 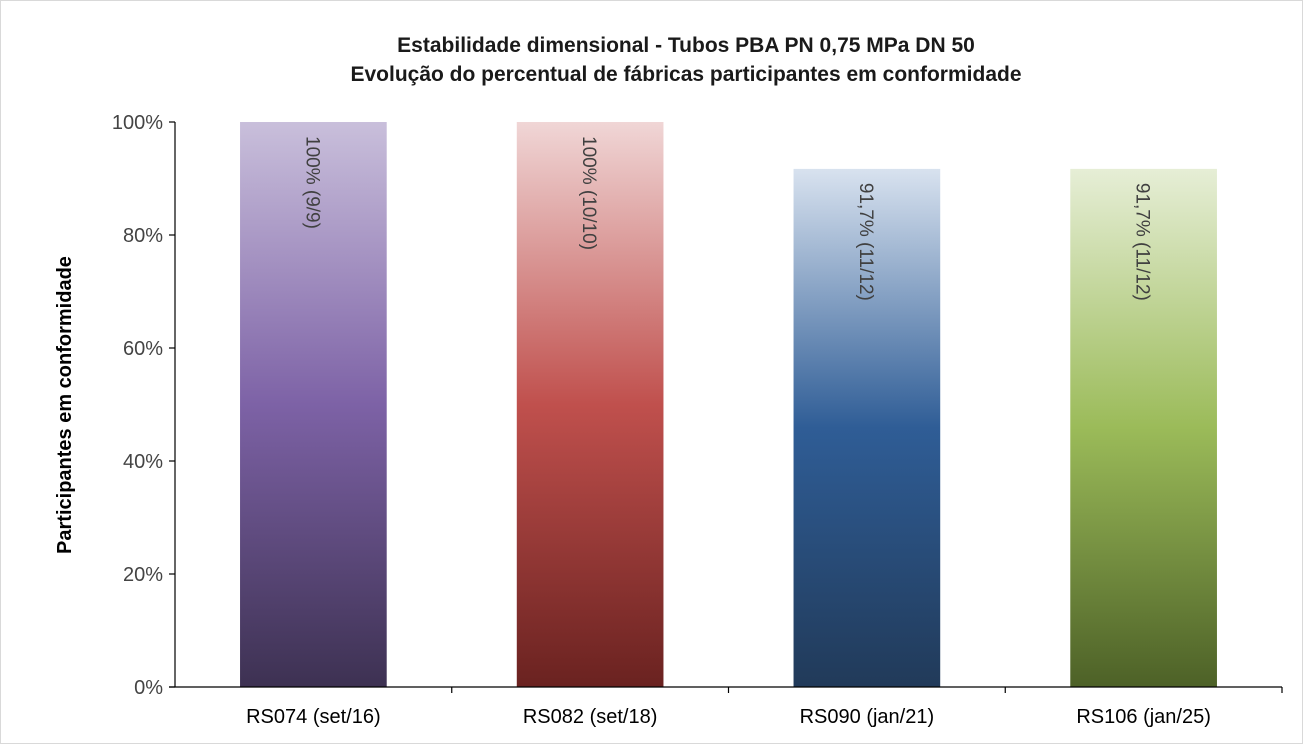 I want to click on y-tick-label: 40%, so click(x=143, y=462).